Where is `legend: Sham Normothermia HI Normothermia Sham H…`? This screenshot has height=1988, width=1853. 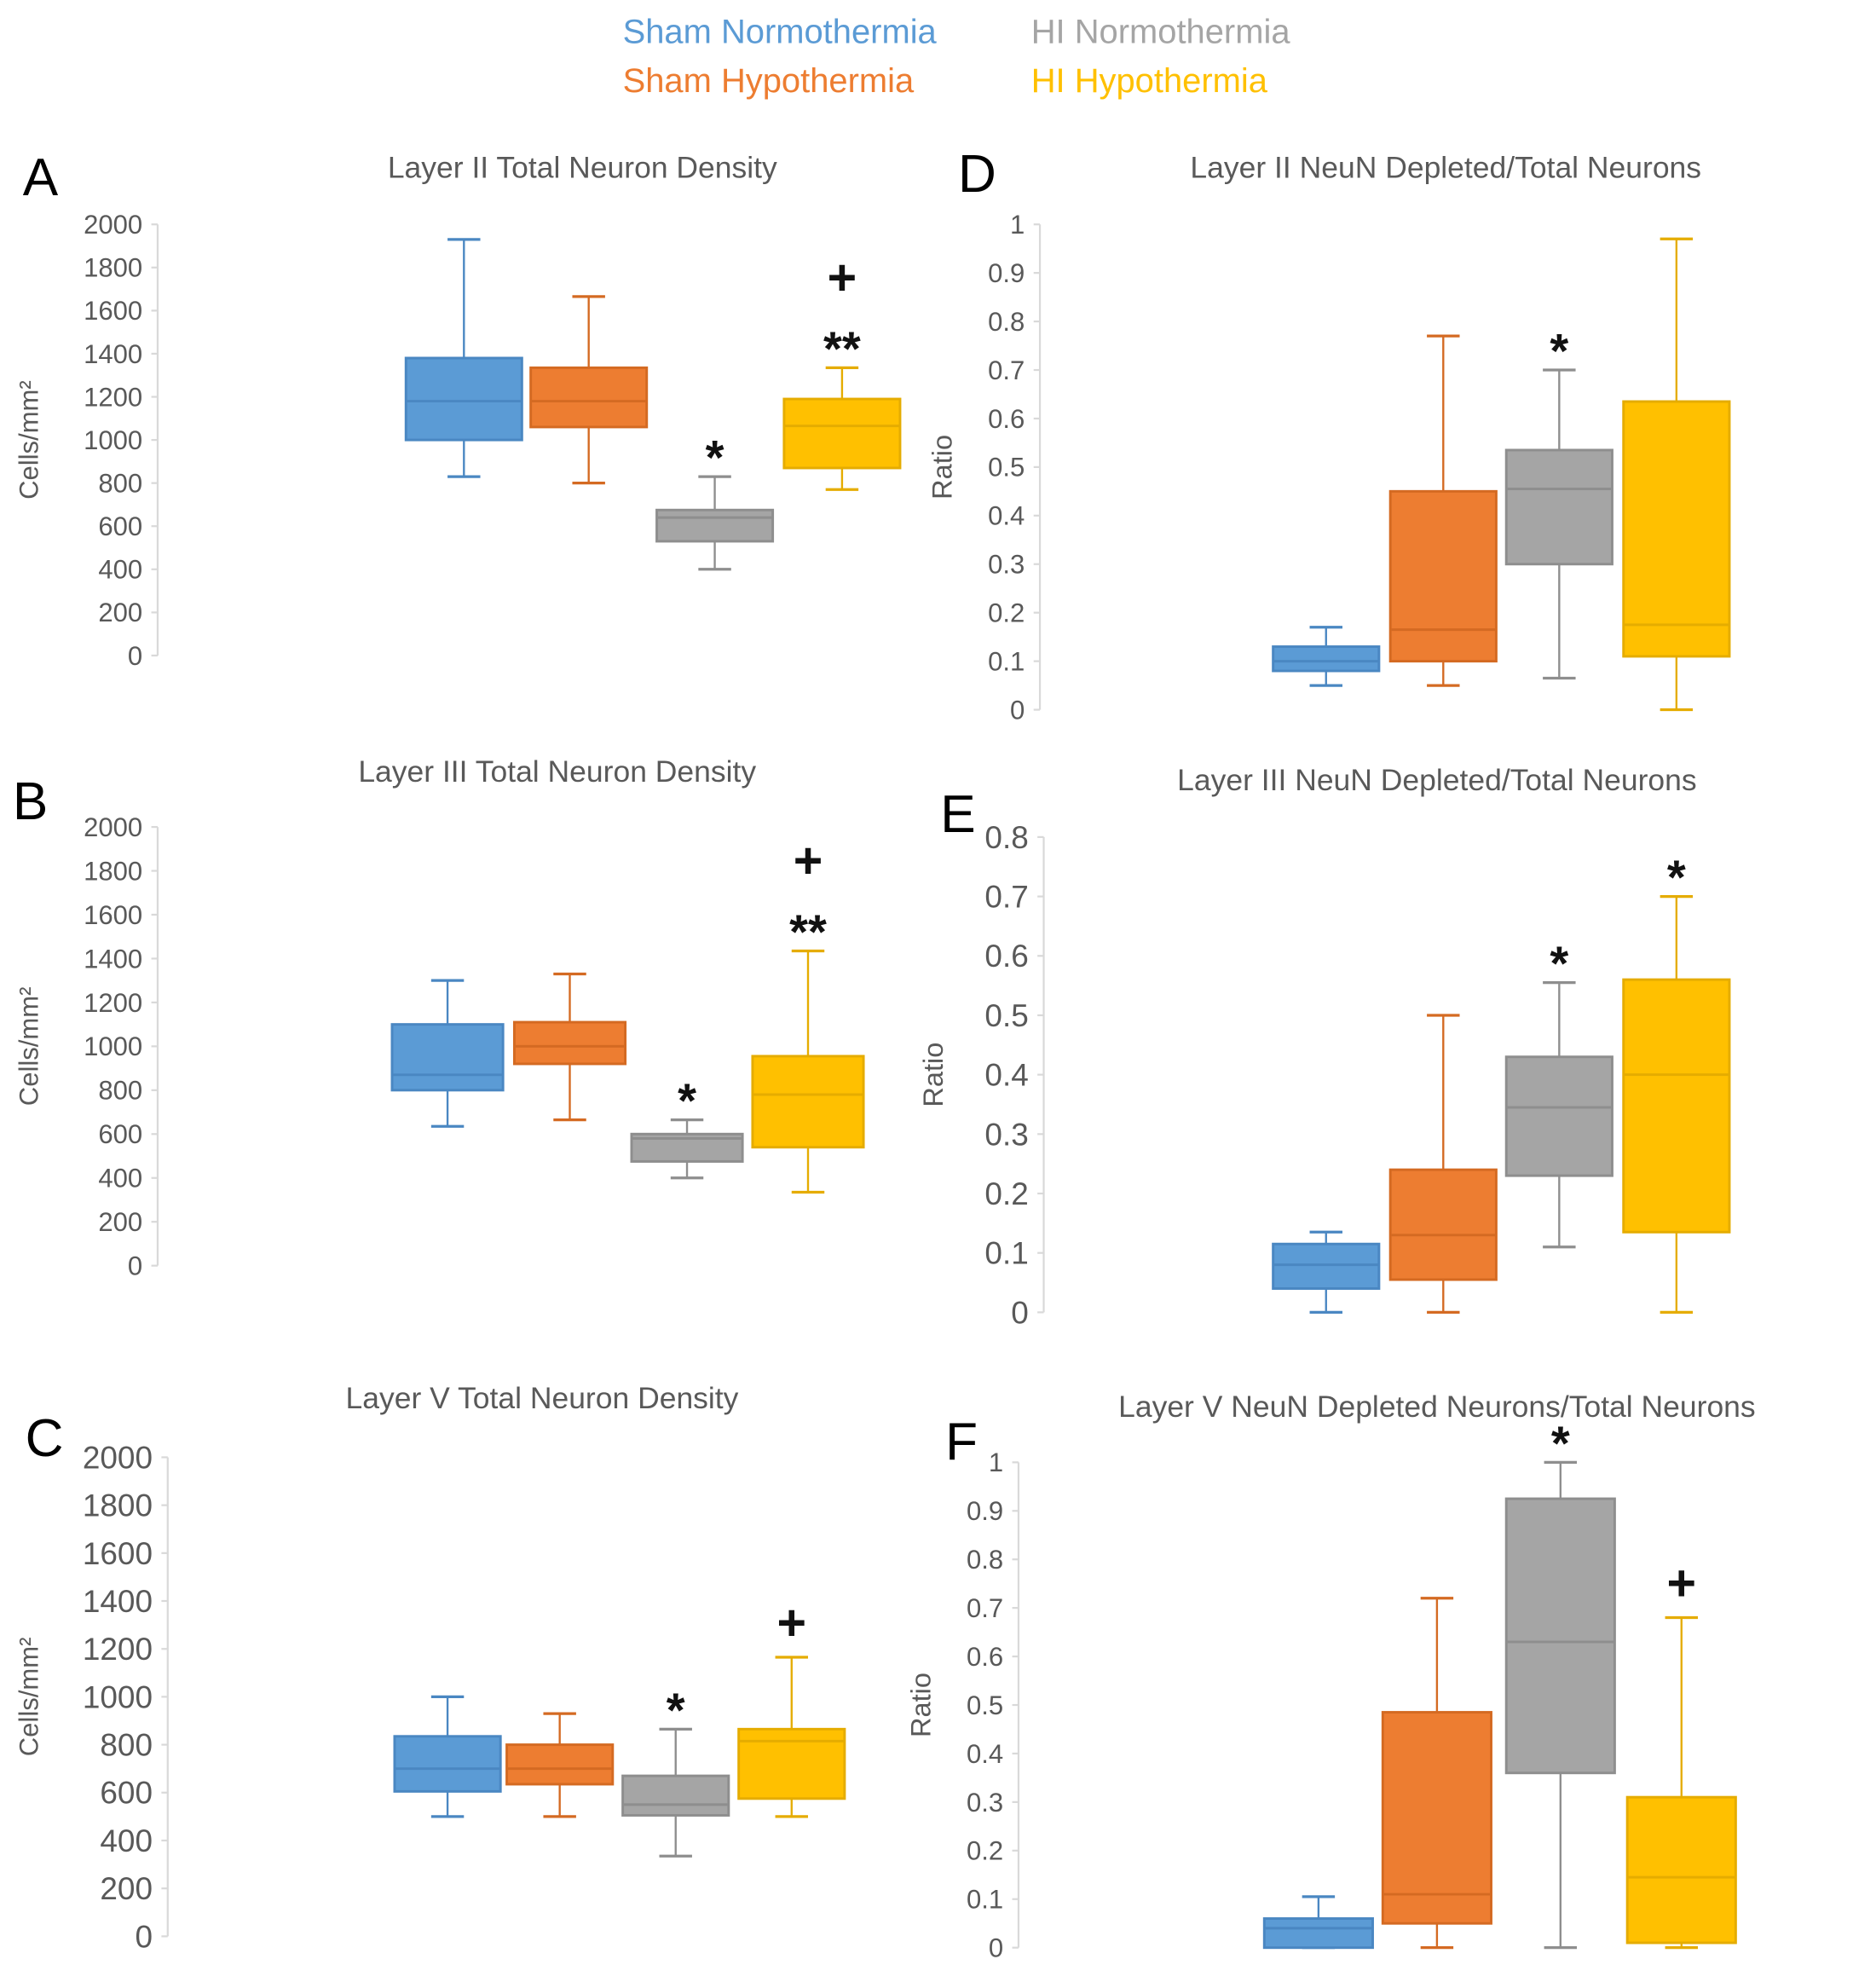
legend: Sham Normothermia HI Normothermia Sham H… is located at coordinates (957, 56).